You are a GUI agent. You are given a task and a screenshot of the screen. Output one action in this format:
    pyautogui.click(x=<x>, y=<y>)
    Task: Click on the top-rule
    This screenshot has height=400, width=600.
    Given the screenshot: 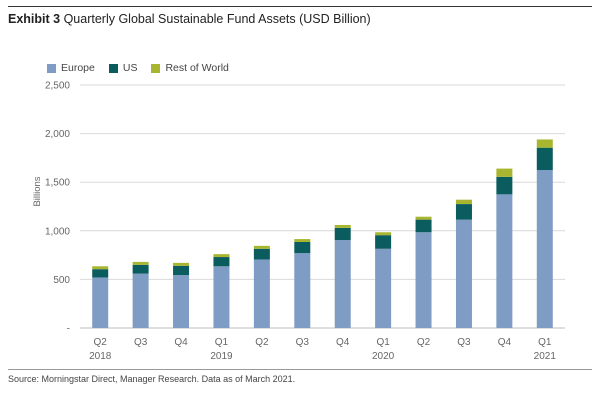 What is the action you would take?
    pyautogui.click(x=300, y=6)
    